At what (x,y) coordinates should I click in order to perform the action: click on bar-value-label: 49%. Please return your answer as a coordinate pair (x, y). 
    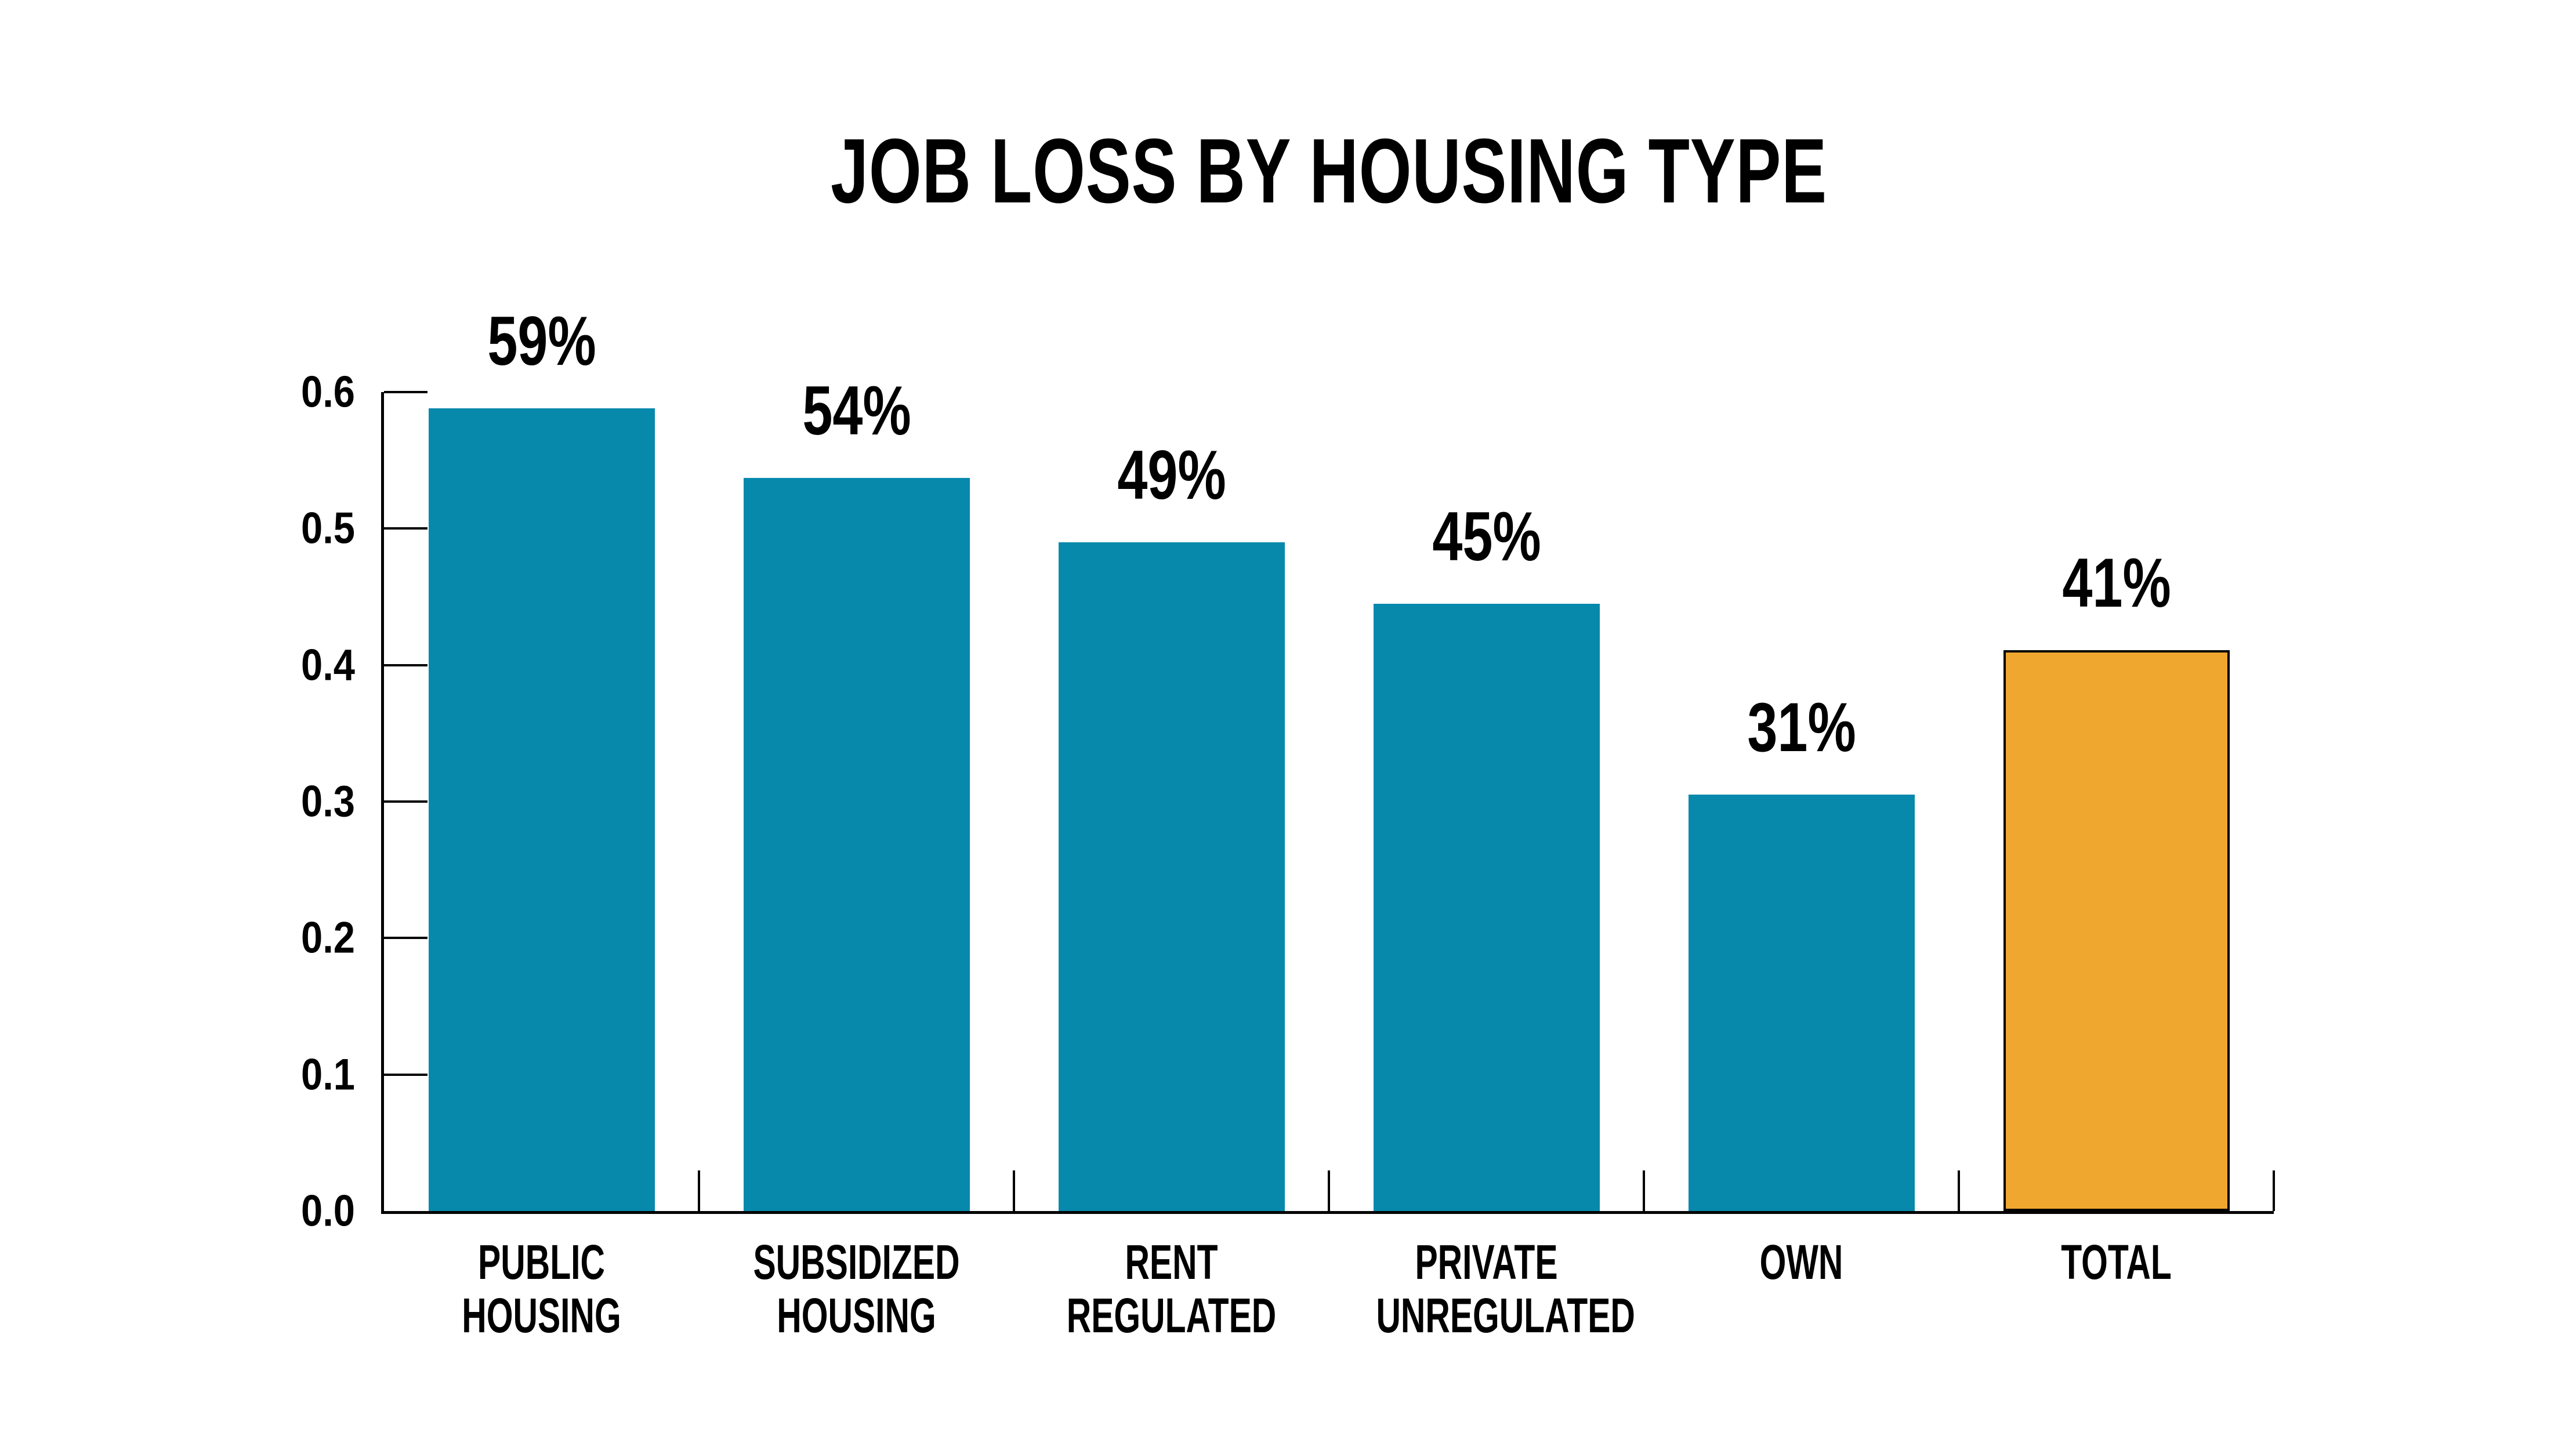
    Looking at the image, I should click on (1172, 475).